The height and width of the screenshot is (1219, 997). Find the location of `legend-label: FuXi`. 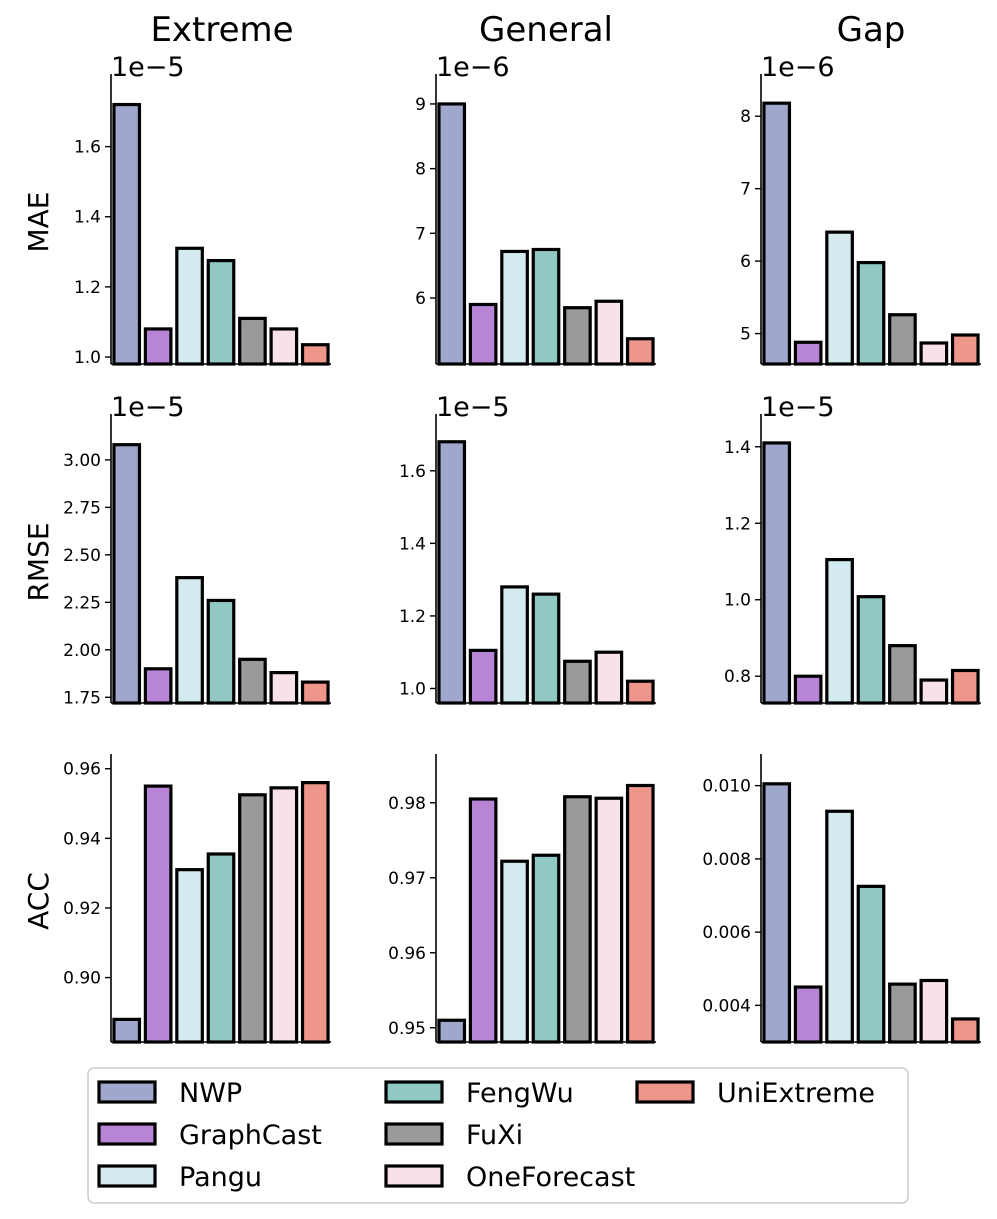

legend-label: FuXi is located at coordinates (494, 1135).